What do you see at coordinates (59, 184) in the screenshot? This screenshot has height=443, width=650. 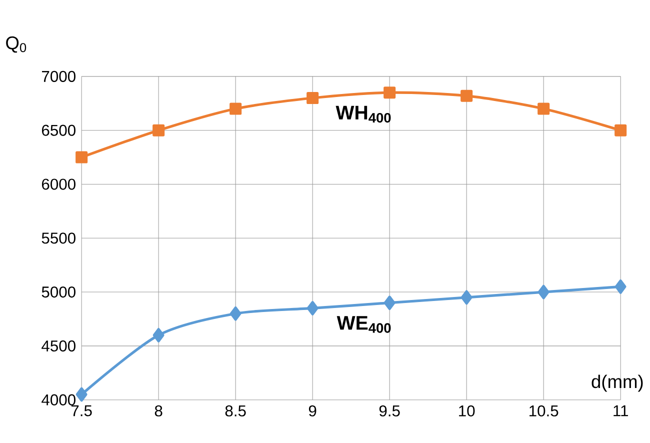 I see `y-tick-label: 6000` at bounding box center [59, 184].